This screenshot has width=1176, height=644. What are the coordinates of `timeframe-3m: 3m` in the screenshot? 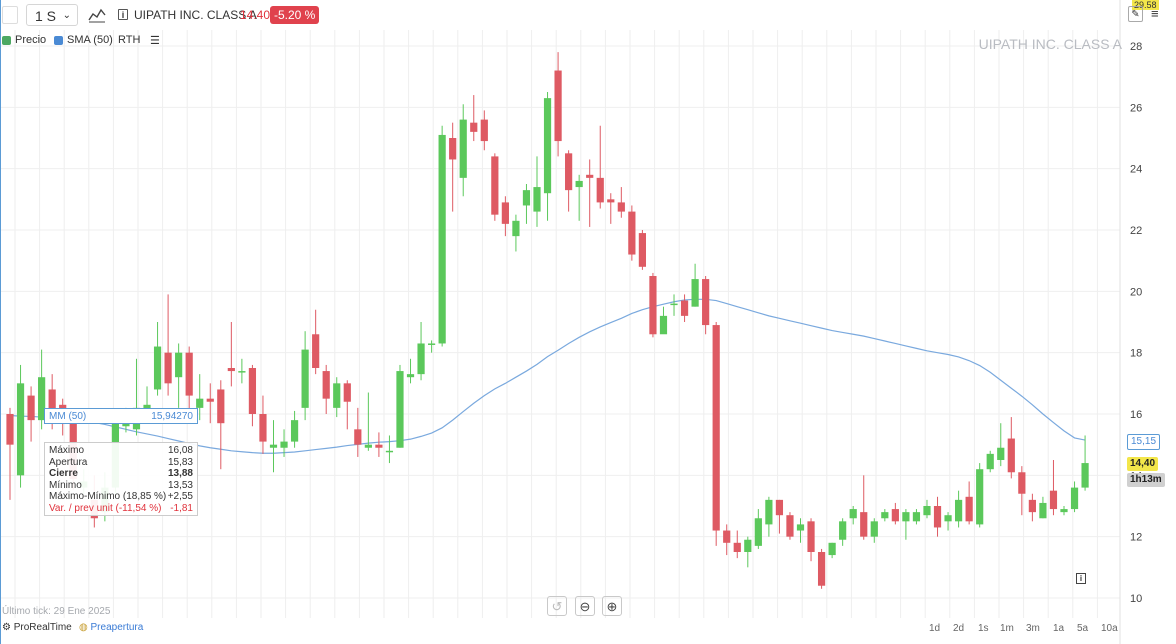 It's located at (1033, 628).